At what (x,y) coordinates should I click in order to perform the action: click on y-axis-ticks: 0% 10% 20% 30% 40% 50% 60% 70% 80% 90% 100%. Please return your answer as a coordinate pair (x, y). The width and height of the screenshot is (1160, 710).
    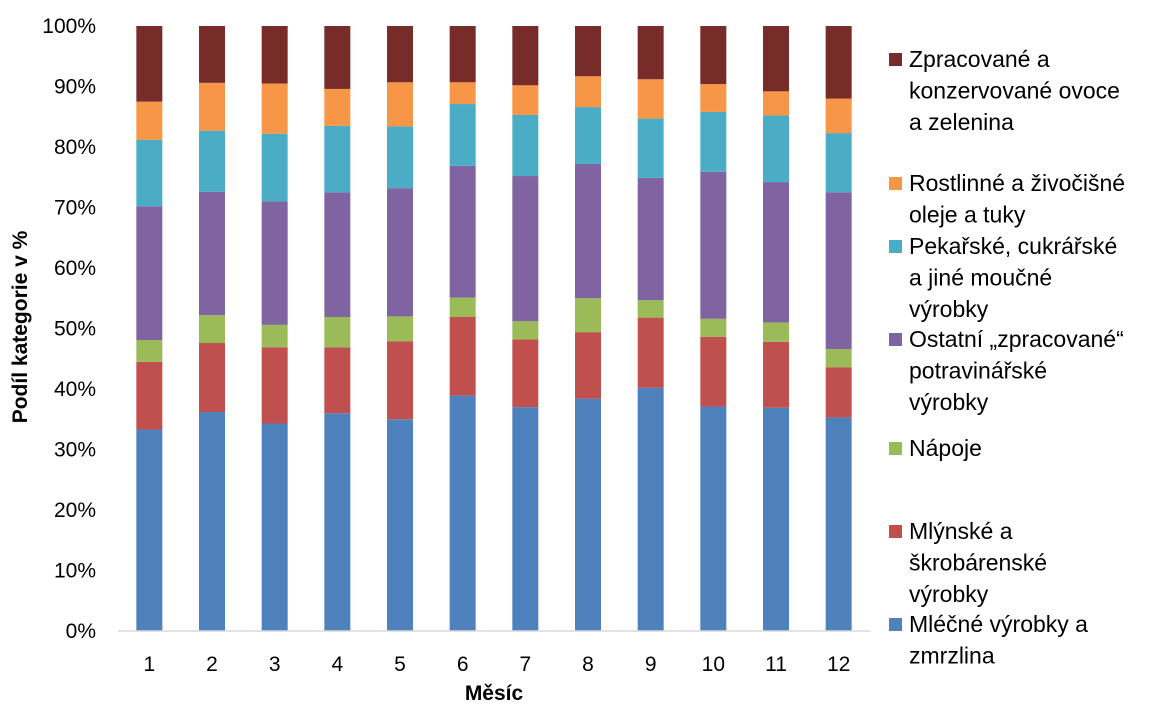
    Looking at the image, I should click on (69, 329).